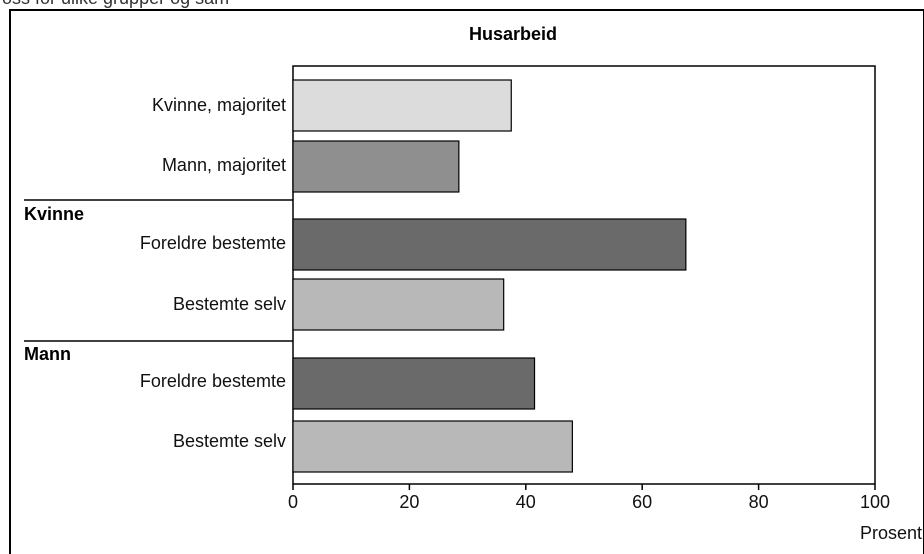  Describe the element at coordinates (293, 502) in the screenshot. I see `x-tick-label: 0` at that location.